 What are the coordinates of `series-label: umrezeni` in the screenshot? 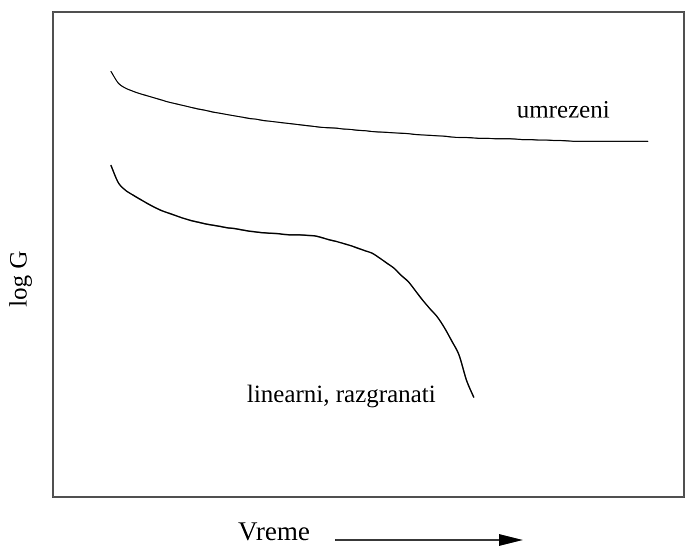 It's located at (563, 110).